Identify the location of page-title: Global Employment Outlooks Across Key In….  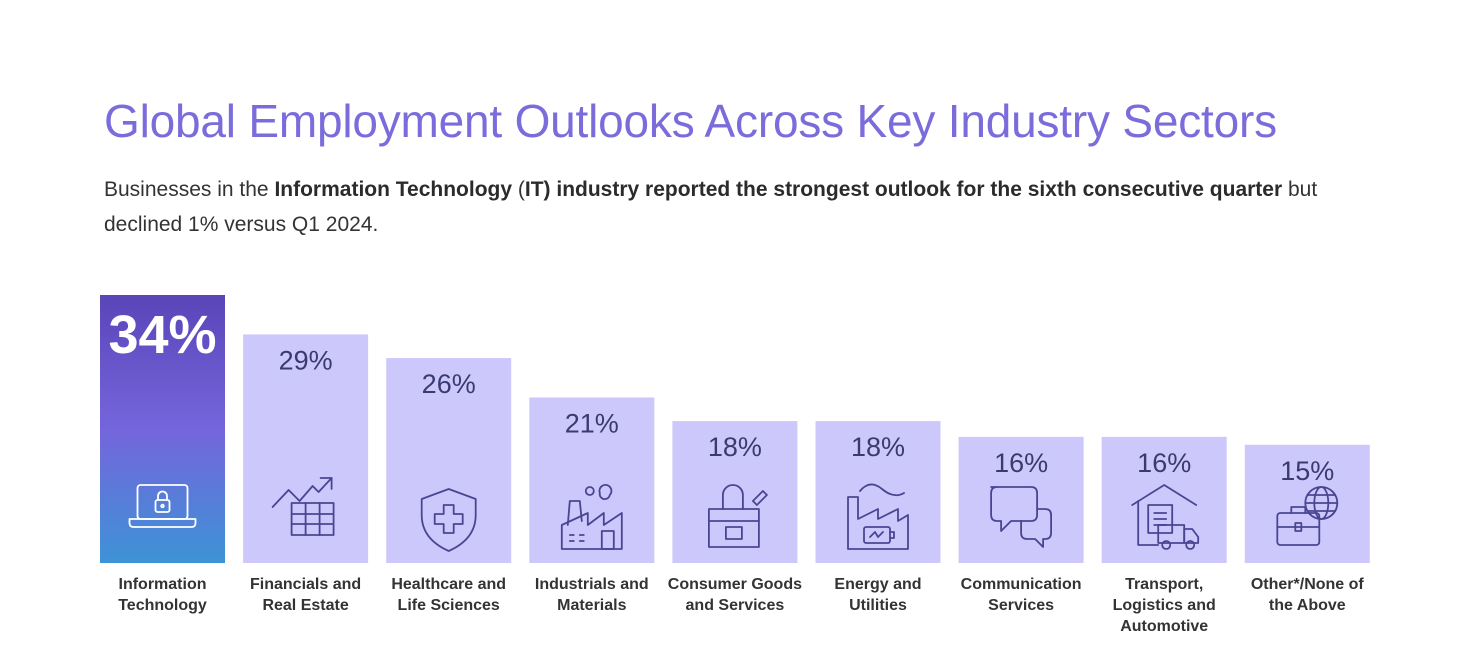
(690, 121).